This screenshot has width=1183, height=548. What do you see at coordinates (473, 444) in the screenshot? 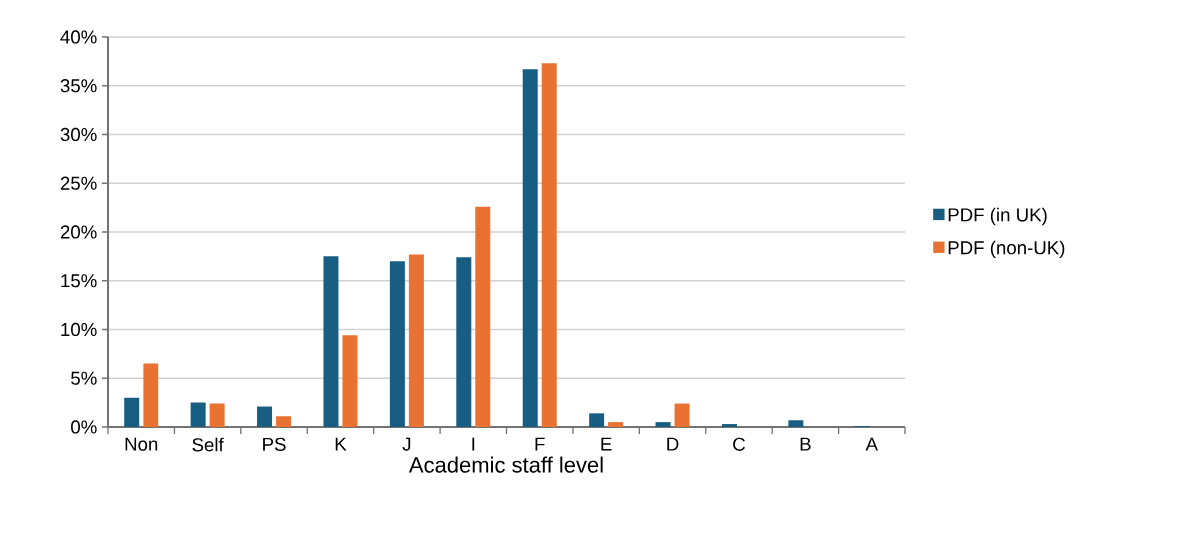
I see `x-tick-label: I` at bounding box center [473, 444].